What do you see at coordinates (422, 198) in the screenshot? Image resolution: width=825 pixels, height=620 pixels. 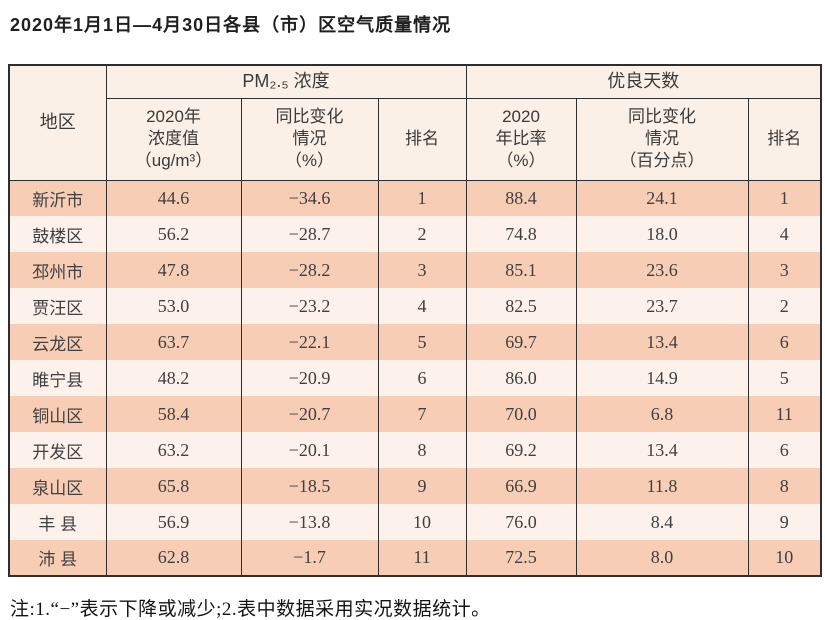 I see `cell-pm-rank: 1` at bounding box center [422, 198].